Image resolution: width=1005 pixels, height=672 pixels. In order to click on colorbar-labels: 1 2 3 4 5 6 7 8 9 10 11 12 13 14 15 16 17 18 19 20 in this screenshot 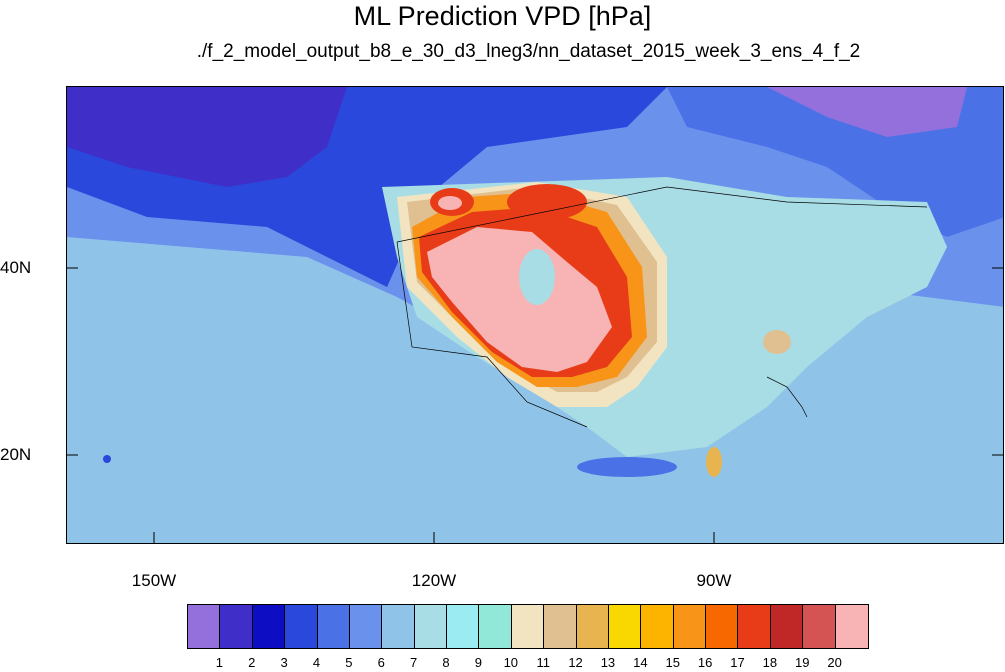, I will do `click(527, 664)`.